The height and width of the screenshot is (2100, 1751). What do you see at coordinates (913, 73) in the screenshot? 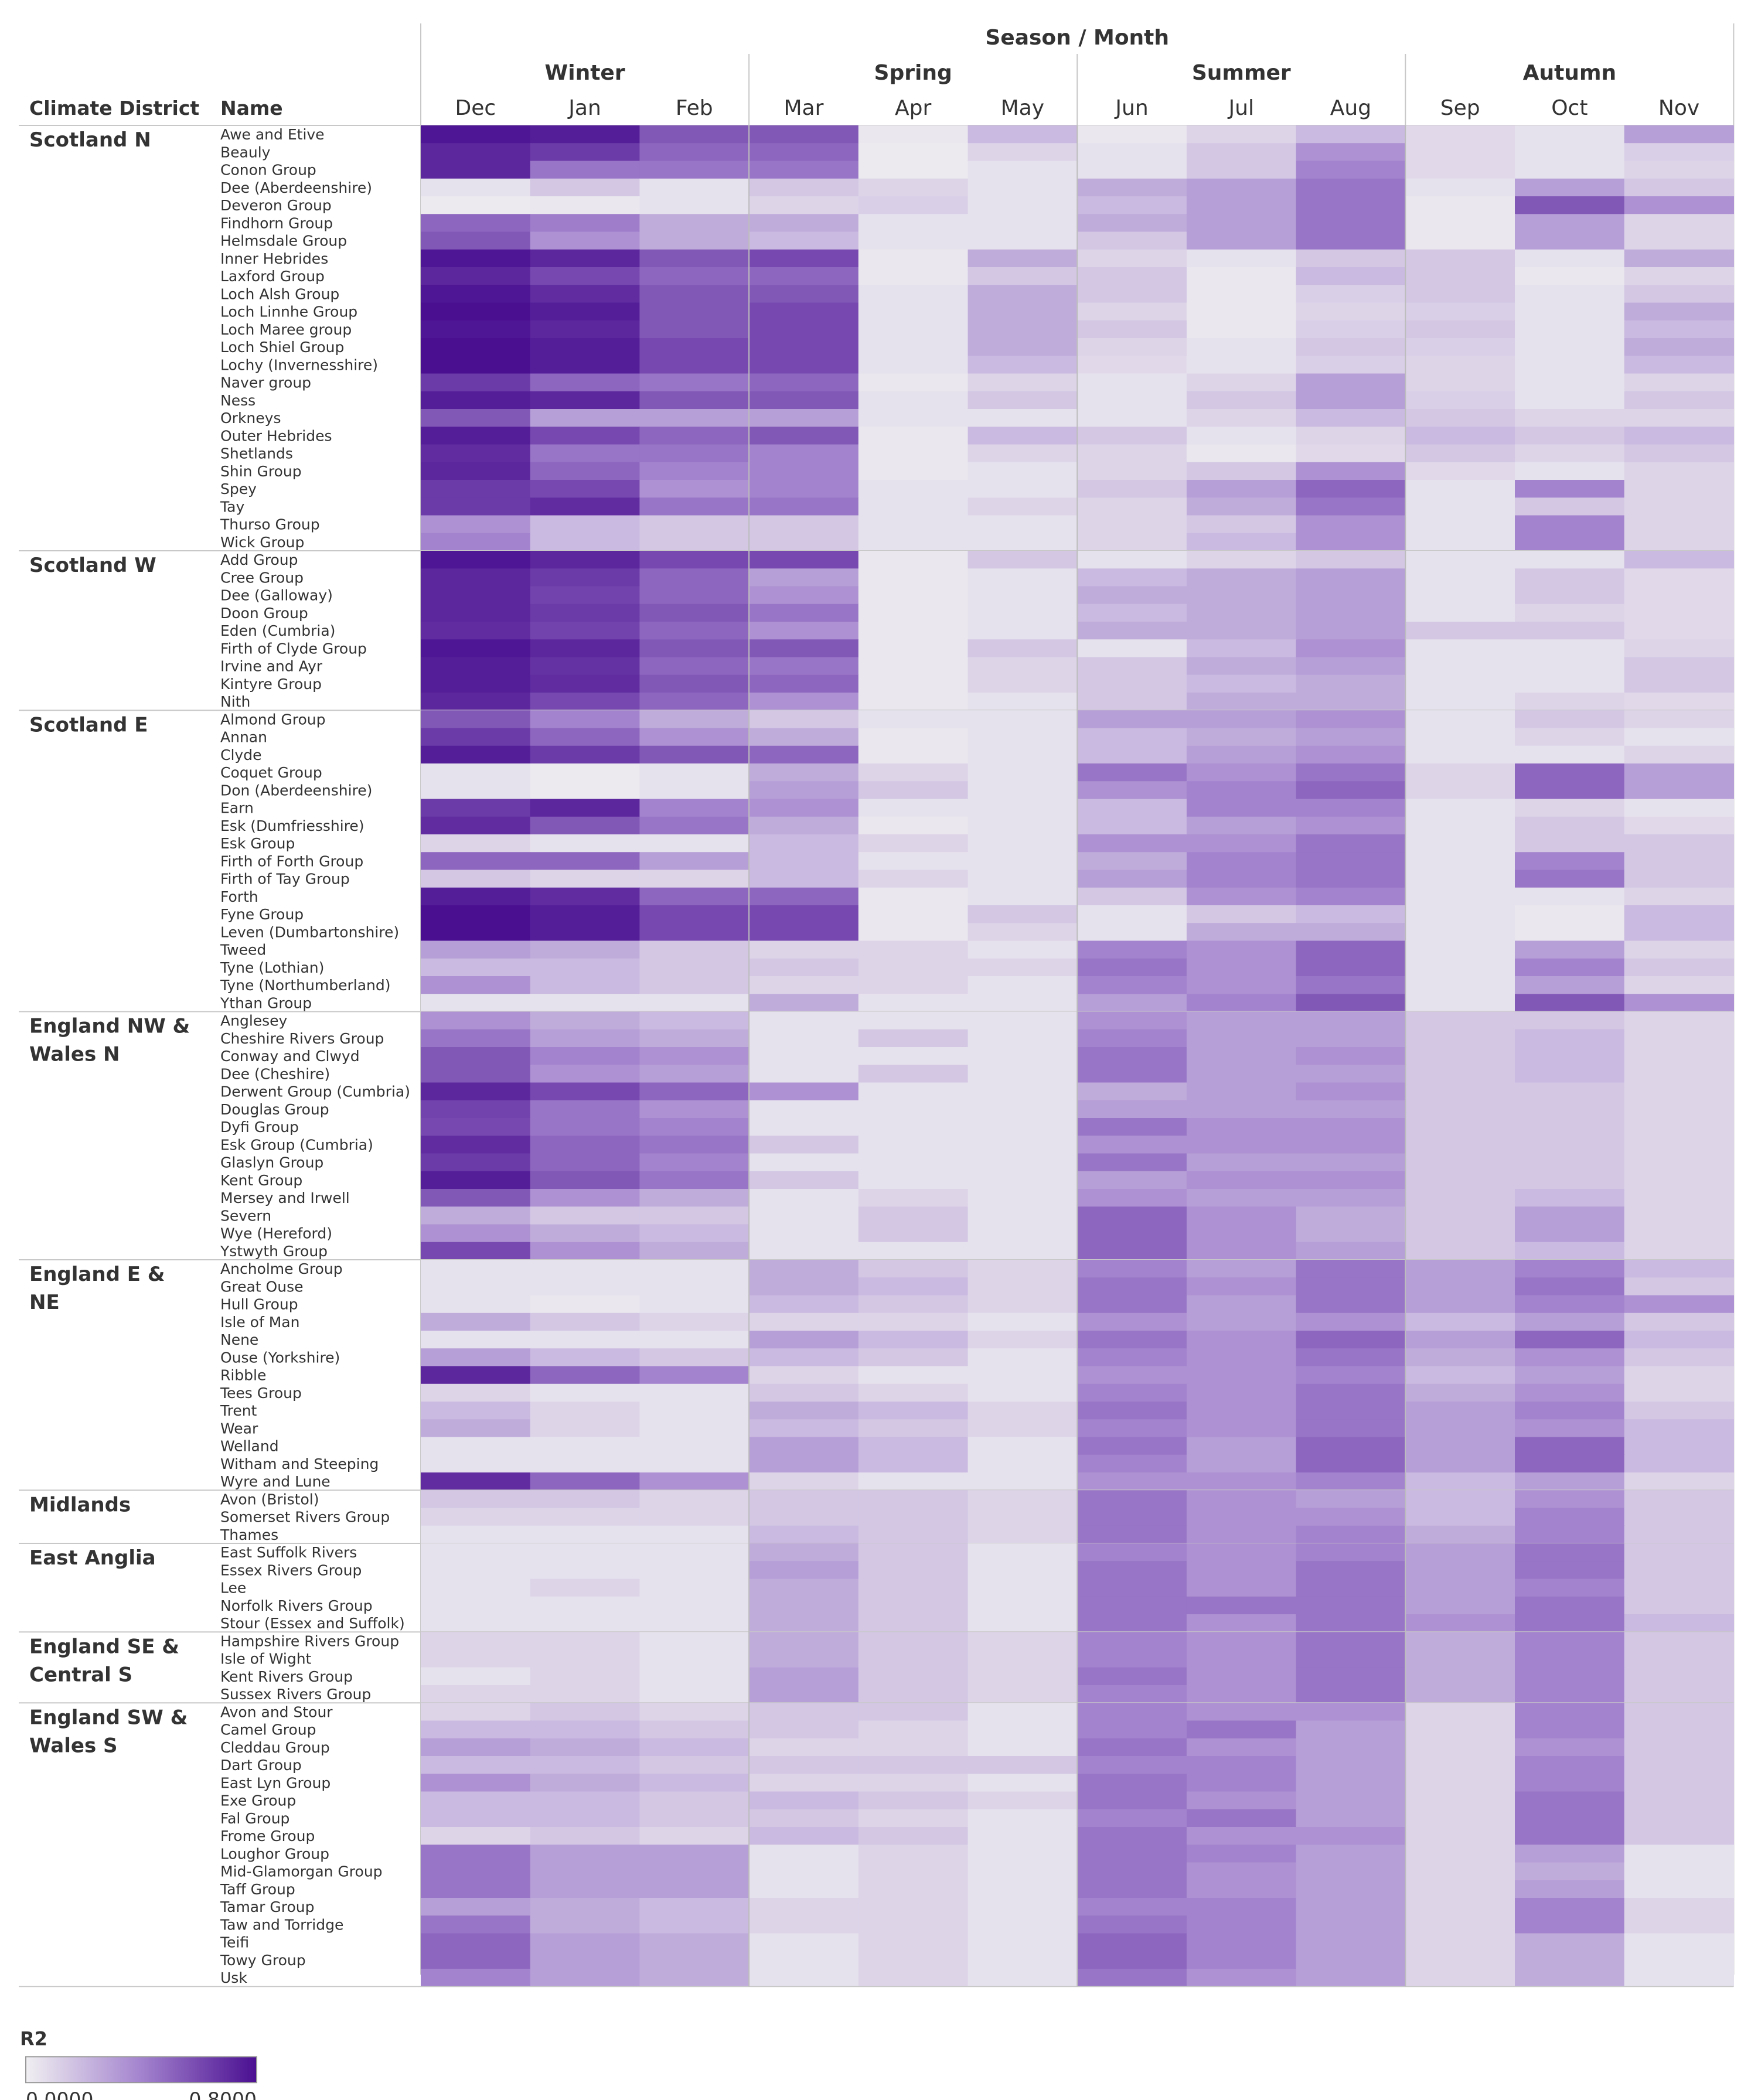
I see `season-label: Spring` at bounding box center [913, 73].